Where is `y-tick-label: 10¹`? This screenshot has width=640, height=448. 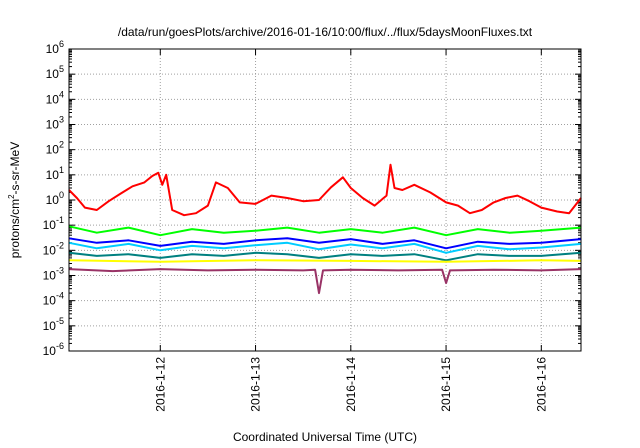 y-tick-label: 10¹ is located at coordinates (55, 173).